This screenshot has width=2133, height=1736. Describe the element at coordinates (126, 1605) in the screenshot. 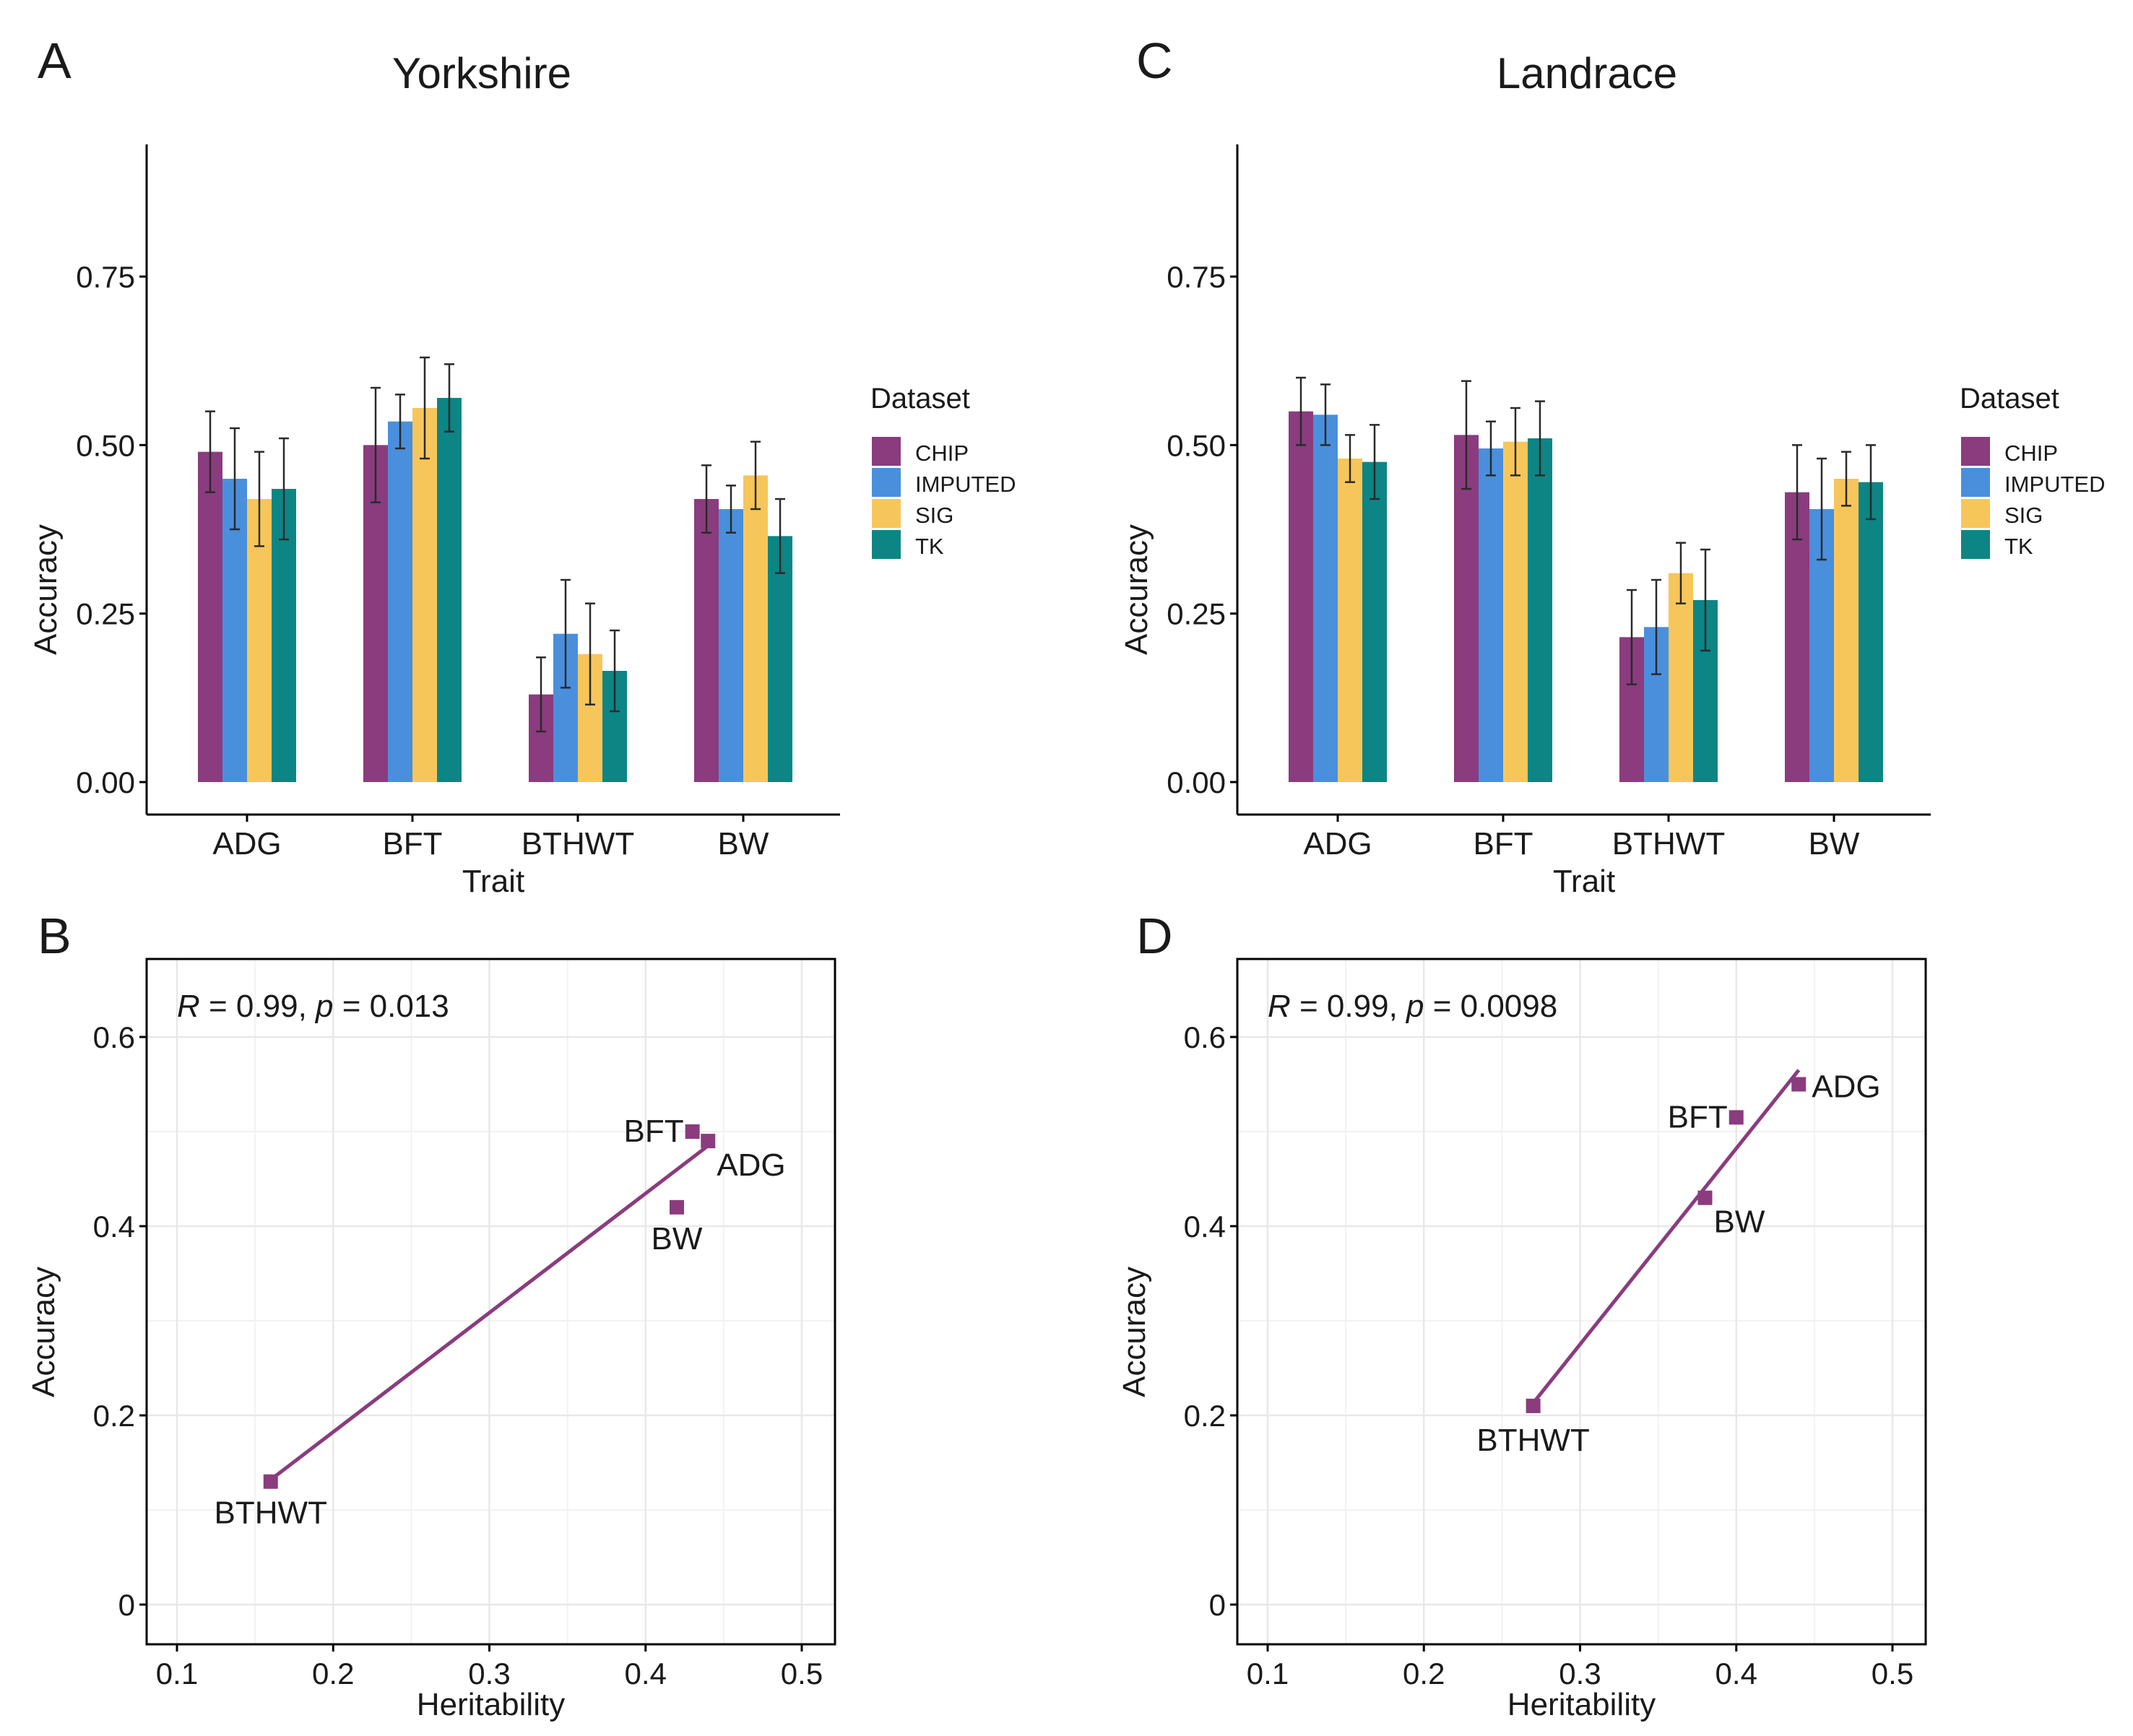

I see `y-tick-label: 0` at that location.